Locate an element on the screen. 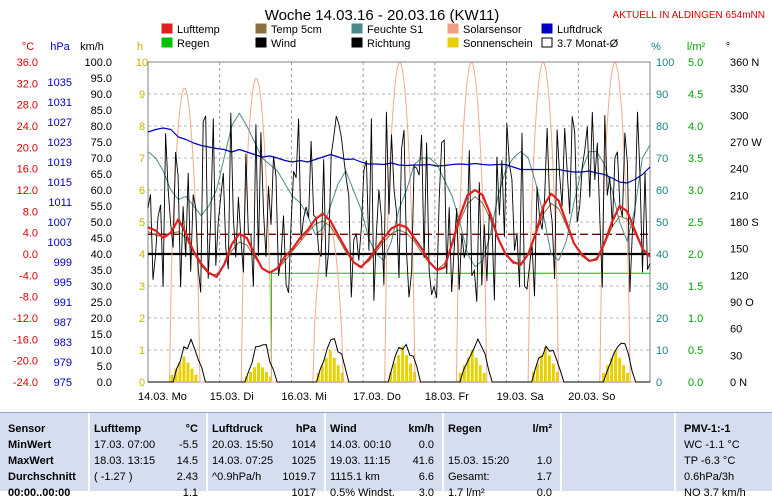  tick-label-humidity_pct: 60 is located at coordinates (662, 191).